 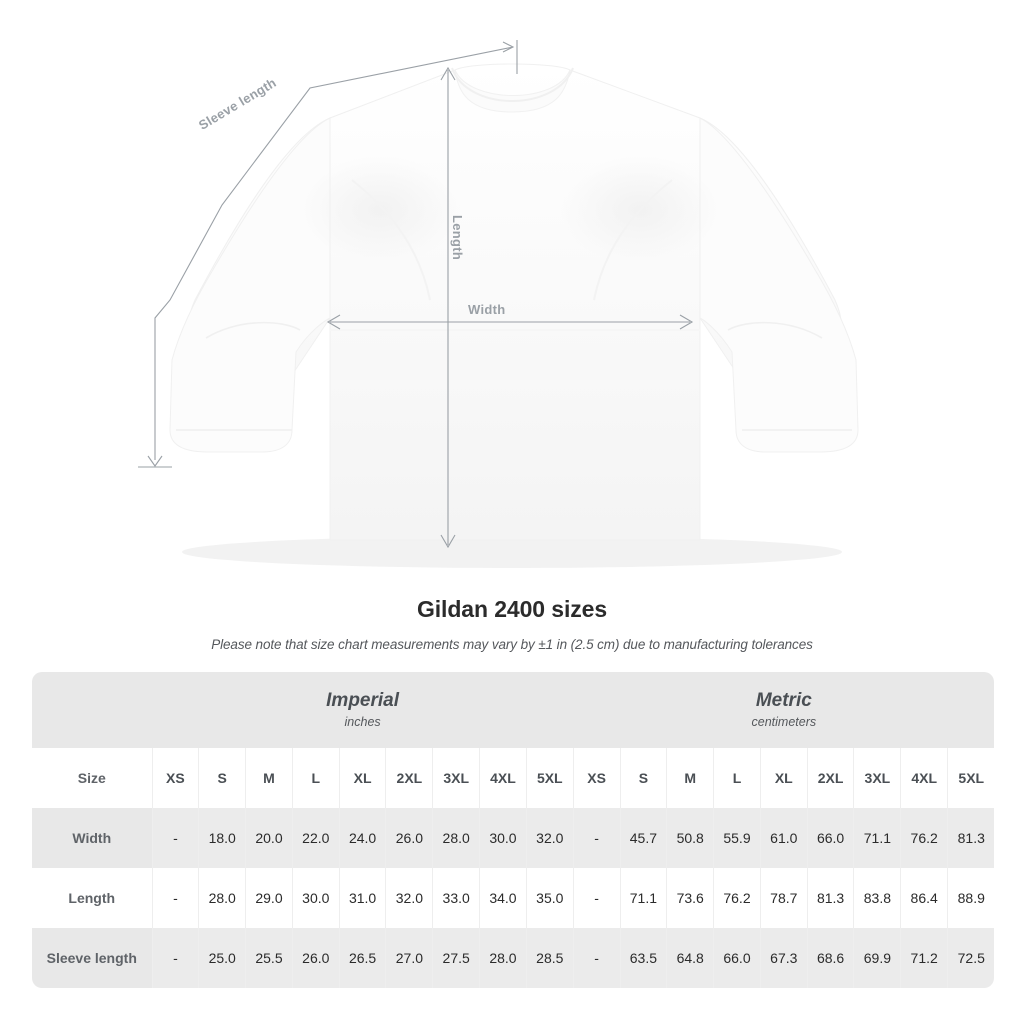 I want to click on unit-group-sub: inches, so click(x=362, y=721).